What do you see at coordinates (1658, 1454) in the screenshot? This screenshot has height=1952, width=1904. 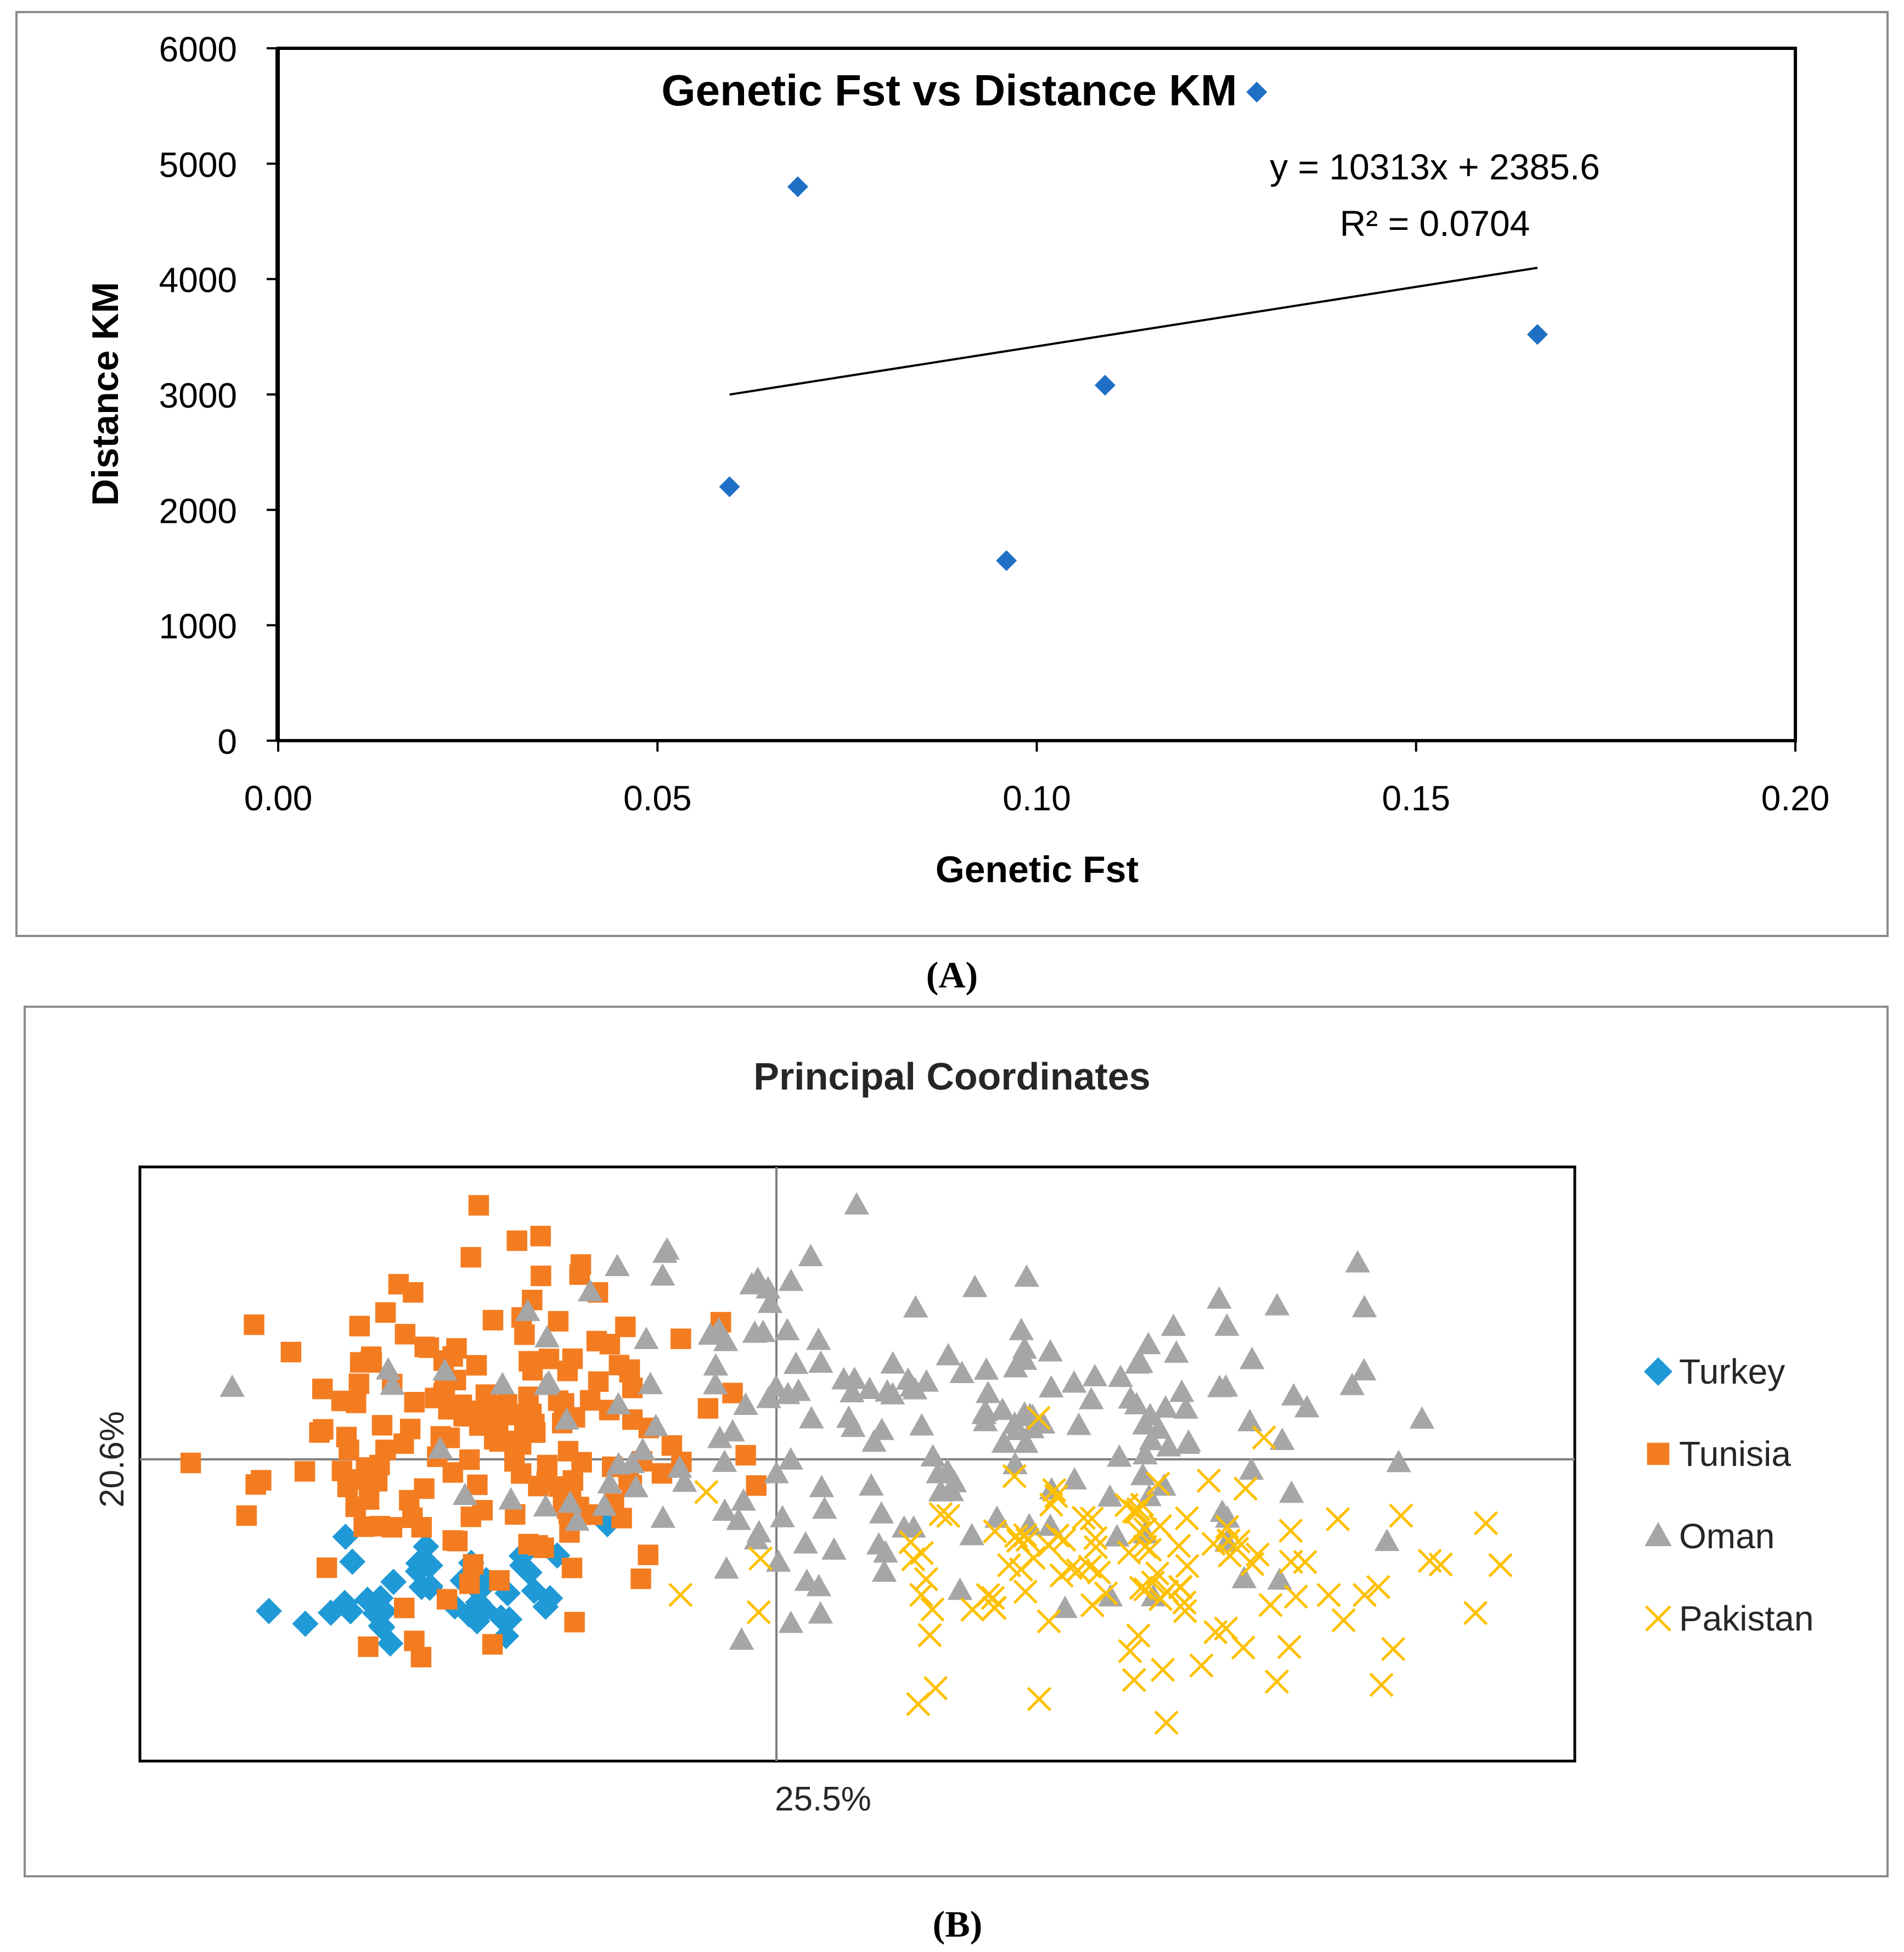 I see `legend-marker-tunisia` at bounding box center [1658, 1454].